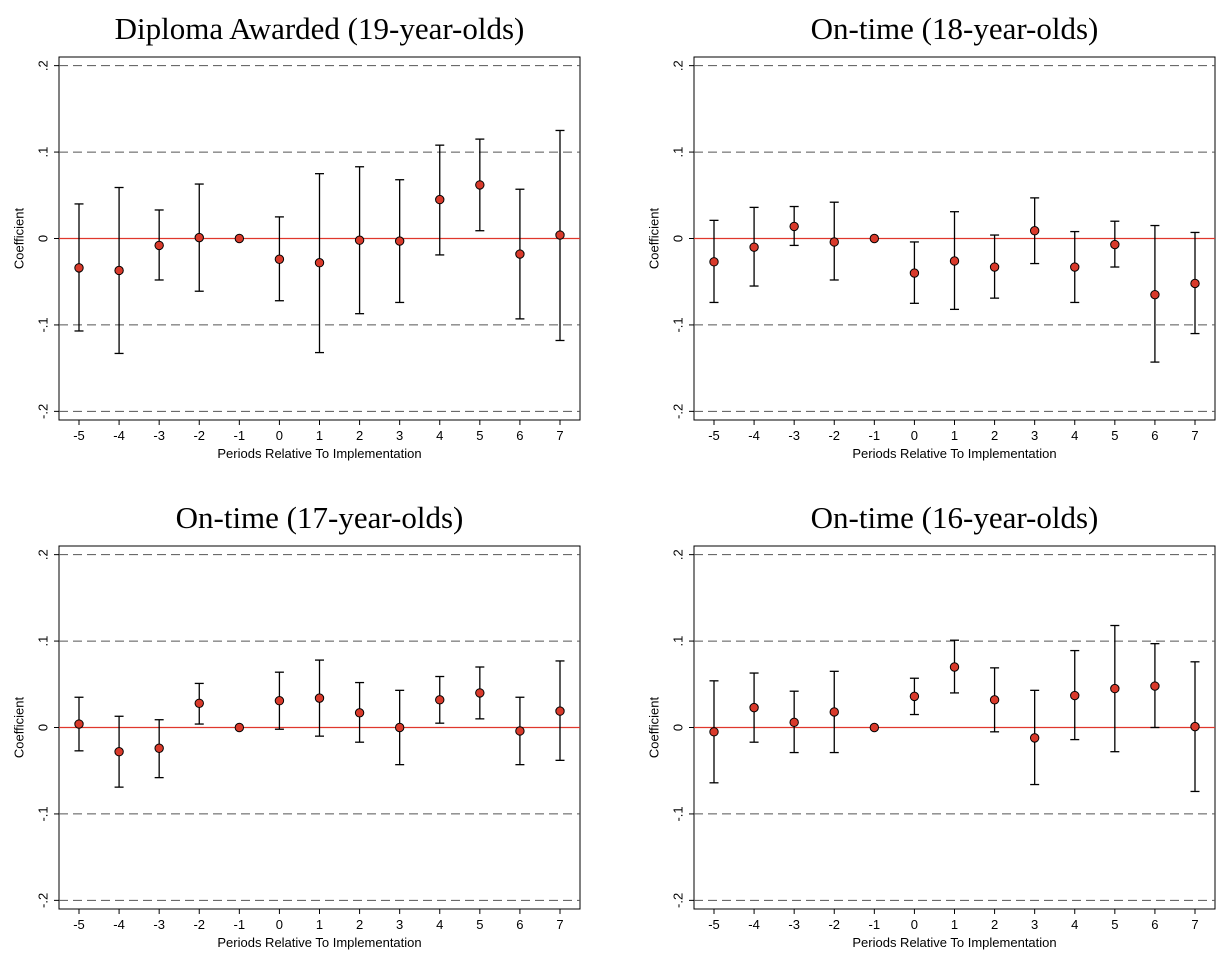 This screenshot has height=958, width=1225. Describe the element at coordinates (320, 517) in the screenshot. I see `panel-title: On-time (17-year-olds)` at that location.